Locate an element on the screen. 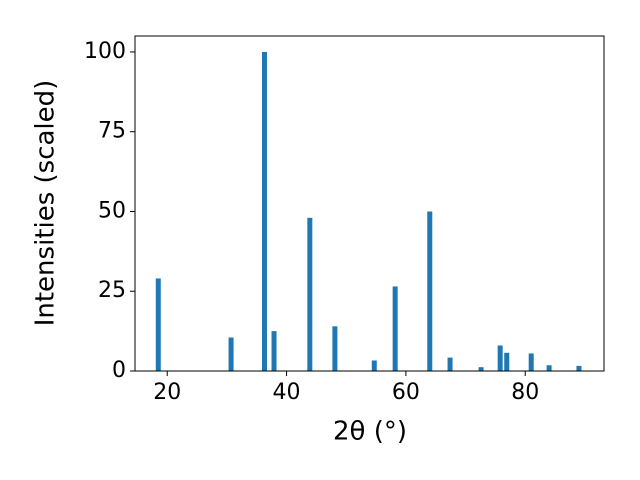  y-tick-label: 0 is located at coordinates (119, 370).